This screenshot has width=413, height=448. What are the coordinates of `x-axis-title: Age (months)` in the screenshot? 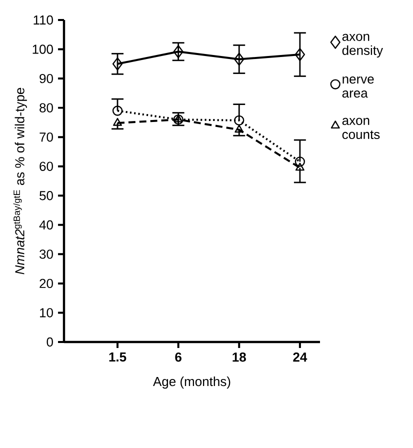 It's located at (191, 382).